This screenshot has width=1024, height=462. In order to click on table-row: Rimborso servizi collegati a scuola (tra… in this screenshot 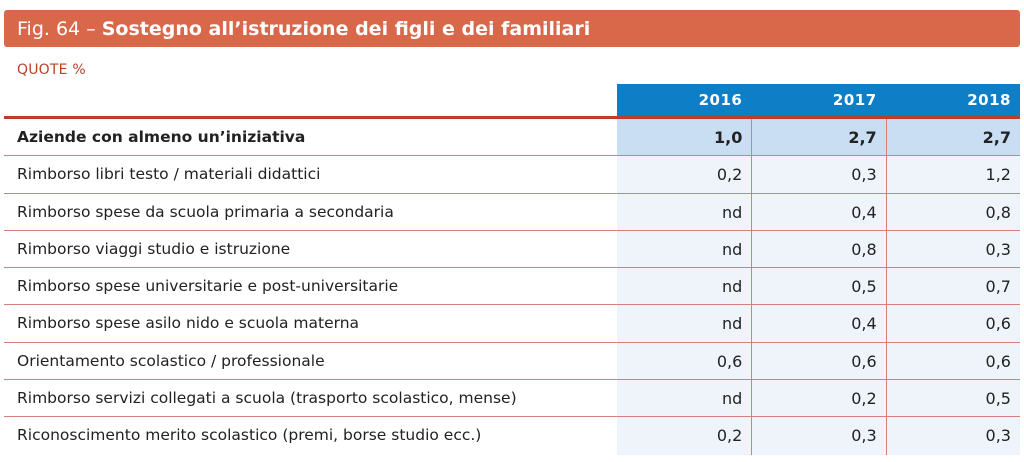, I will do `click(512, 399)`.